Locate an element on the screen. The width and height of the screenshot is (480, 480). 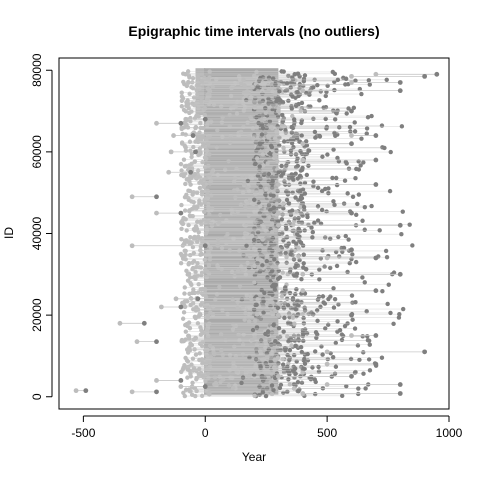
y-axis-label: ID is located at coordinates (9, 233).